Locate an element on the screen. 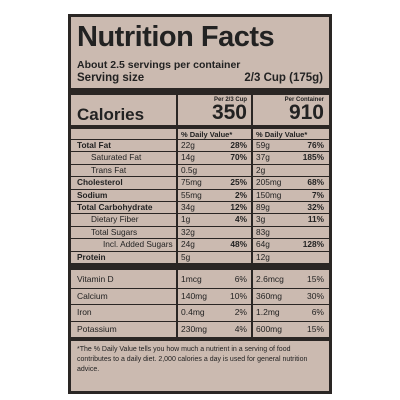 This screenshot has width=400, height=400. daily-value: 10% is located at coordinates (238, 295).